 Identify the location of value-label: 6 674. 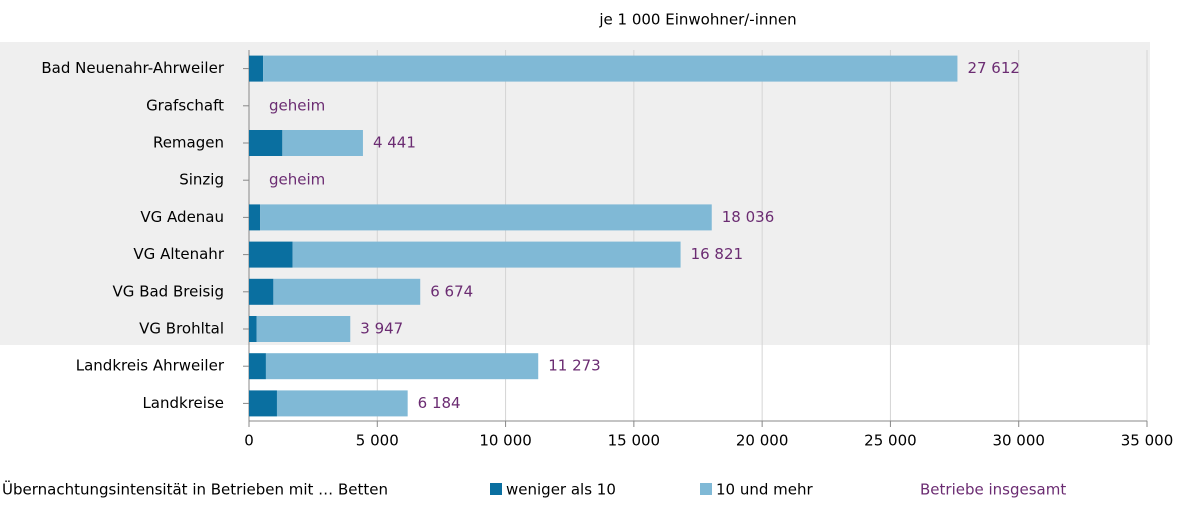
(451, 291).